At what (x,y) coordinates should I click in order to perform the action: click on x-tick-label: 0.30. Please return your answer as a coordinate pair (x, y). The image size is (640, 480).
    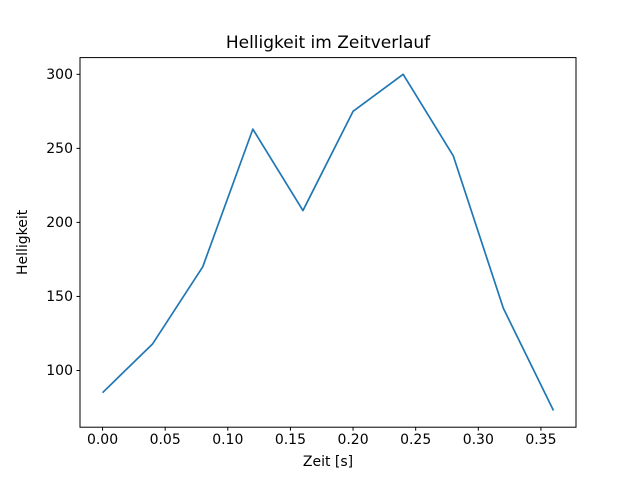
    Looking at the image, I should click on (478, 440).